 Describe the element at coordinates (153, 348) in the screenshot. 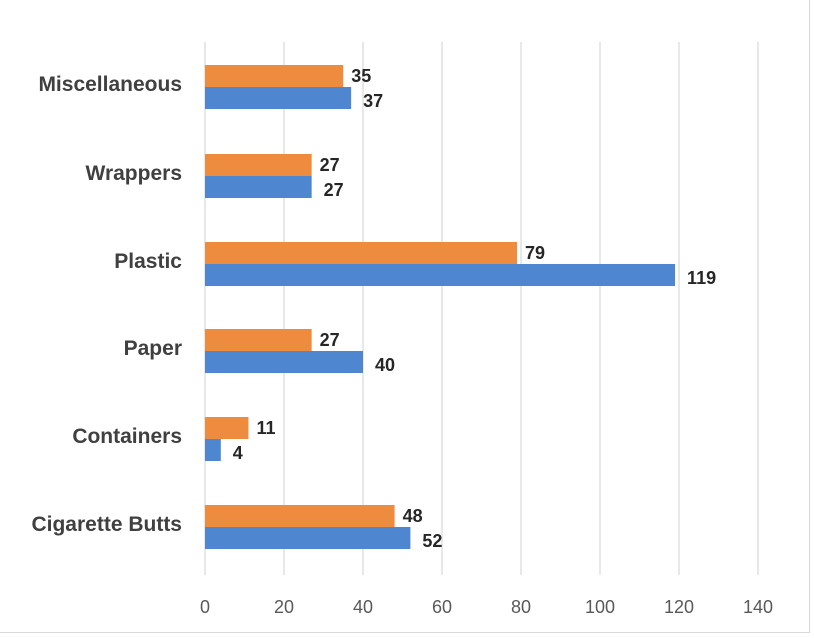

I see `category-label-paper: Paper` at that location.